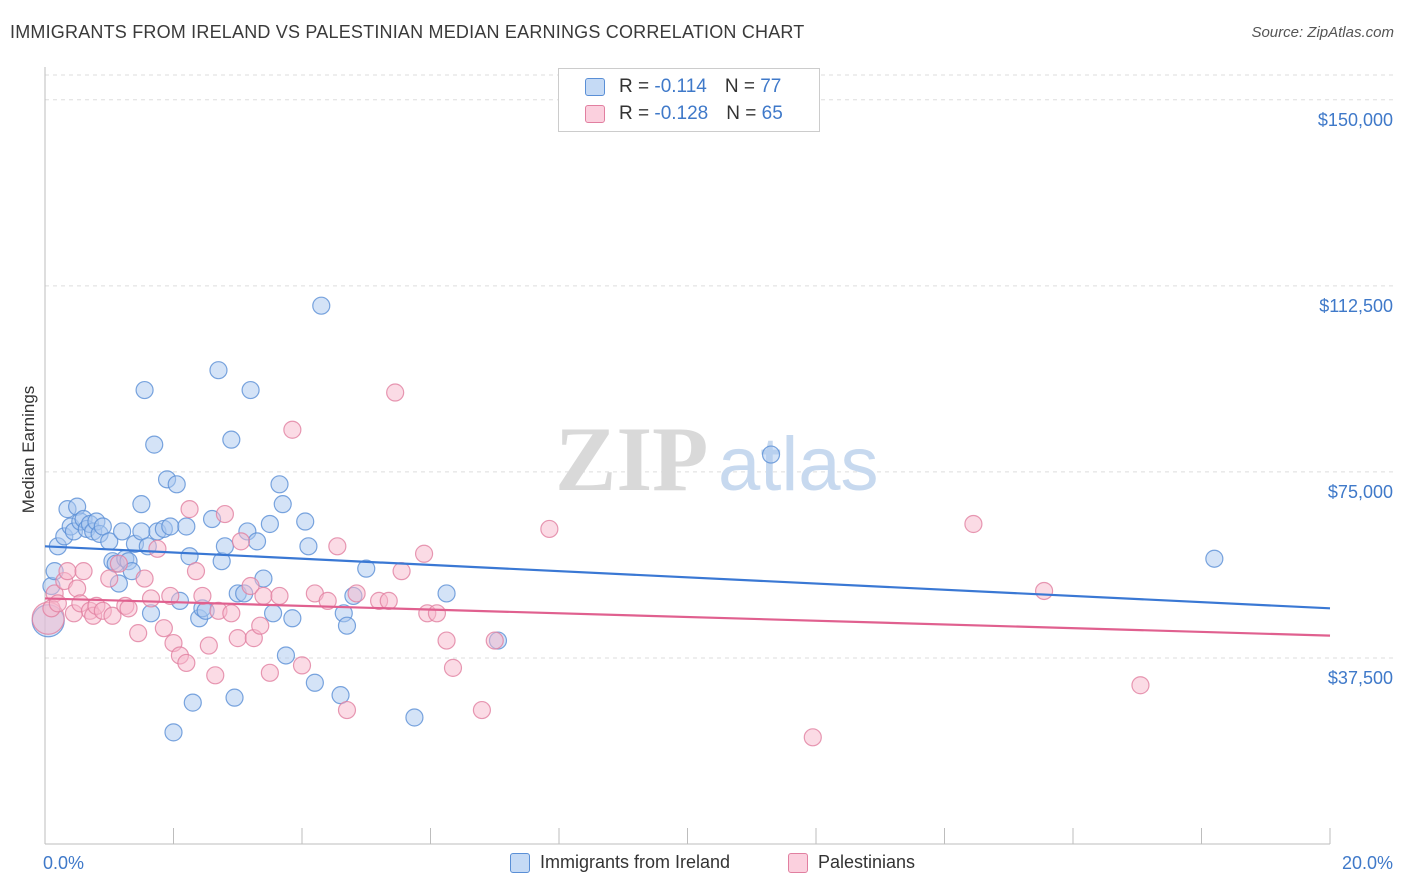 The width and height of the screenshot is (1406, 892). I want to click on bottom-legend-label-palestinians: Palestinians, so click(867, 862).